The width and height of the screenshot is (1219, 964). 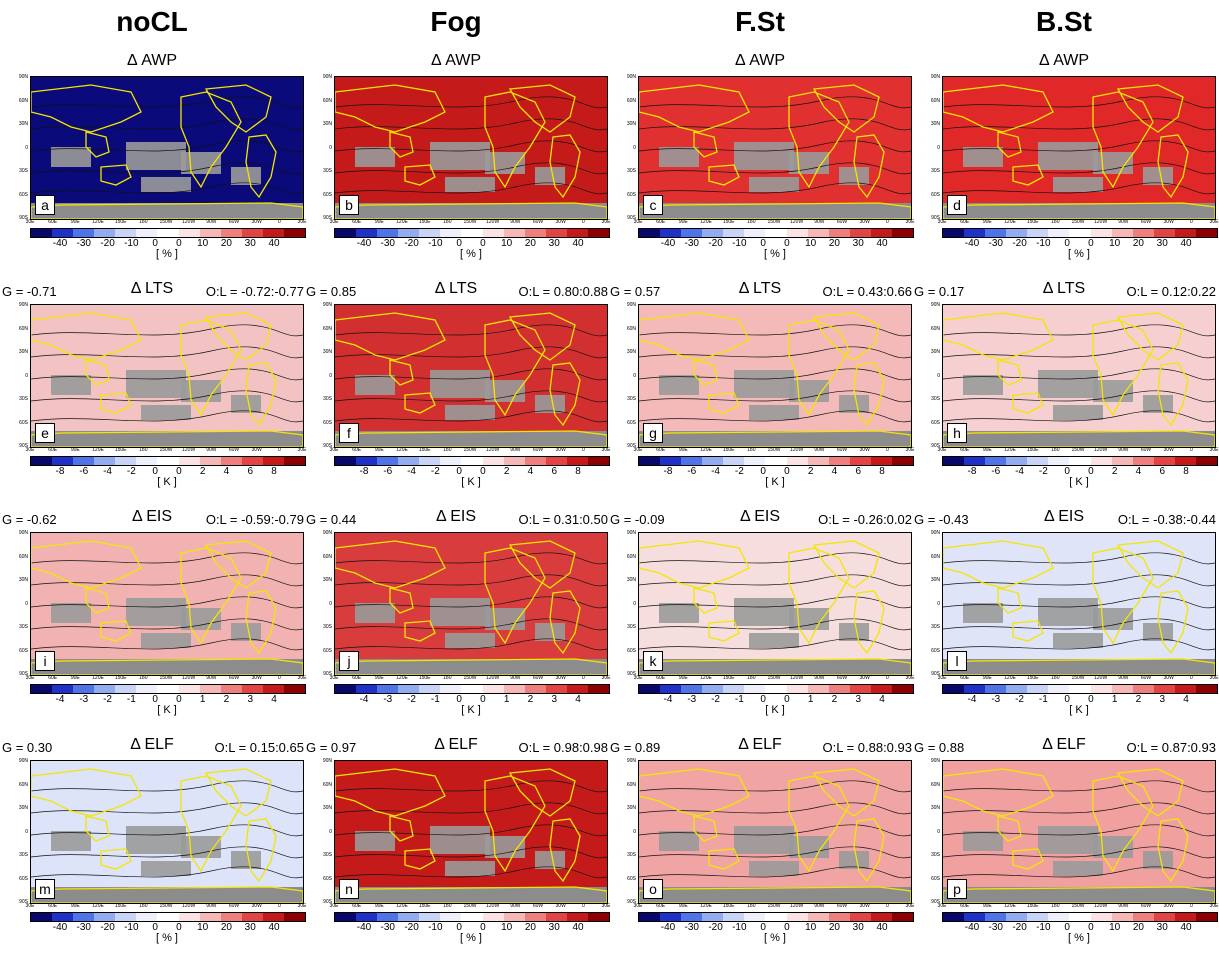 I want to click on lat-tick-label: 60S, so click(x=23, y=650).